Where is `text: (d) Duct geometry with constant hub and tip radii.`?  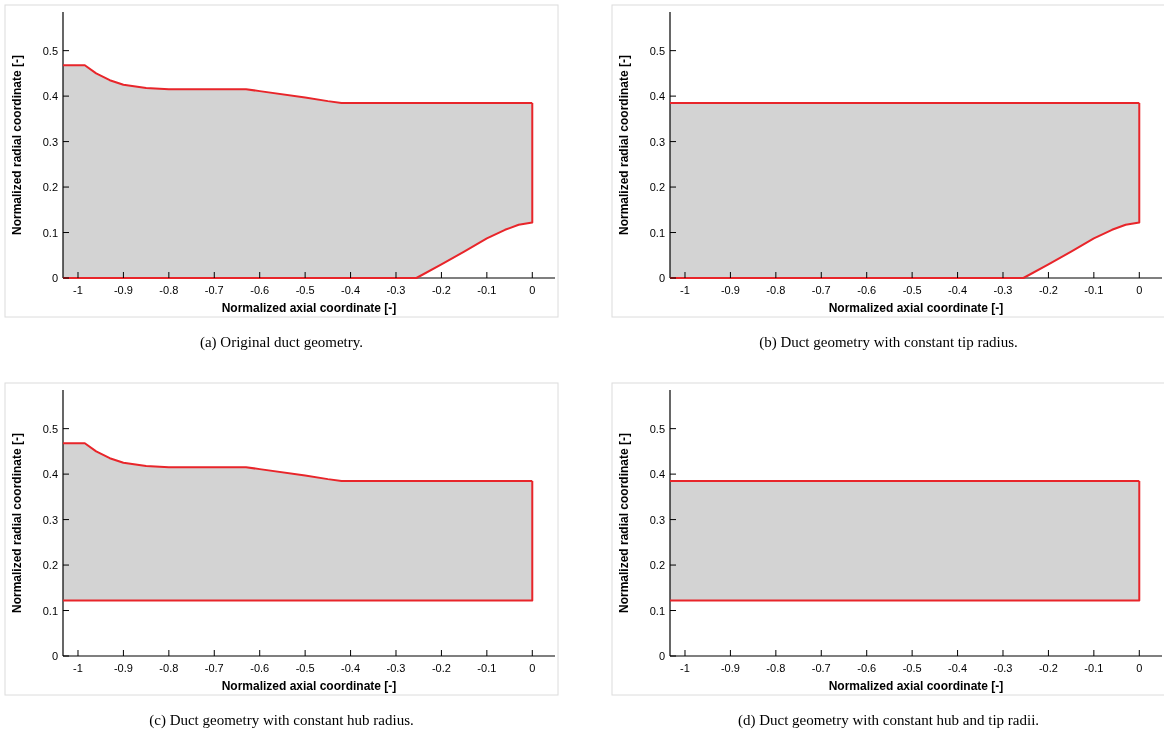
text: (d) Duct geometry with constant hub and tip radii. is located at coordinates (888, 720).